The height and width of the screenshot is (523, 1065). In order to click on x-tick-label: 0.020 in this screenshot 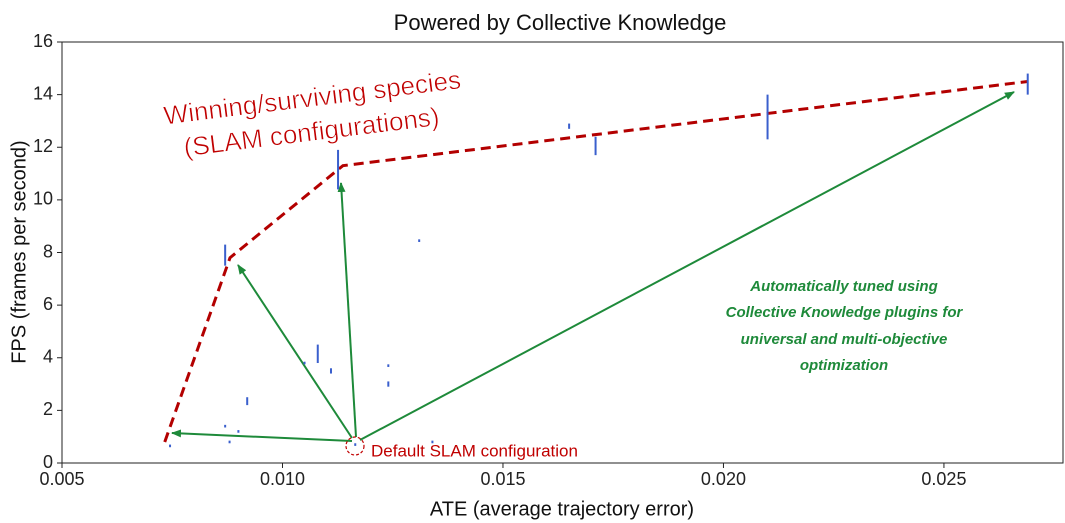, I will do `click(723, 479)`.